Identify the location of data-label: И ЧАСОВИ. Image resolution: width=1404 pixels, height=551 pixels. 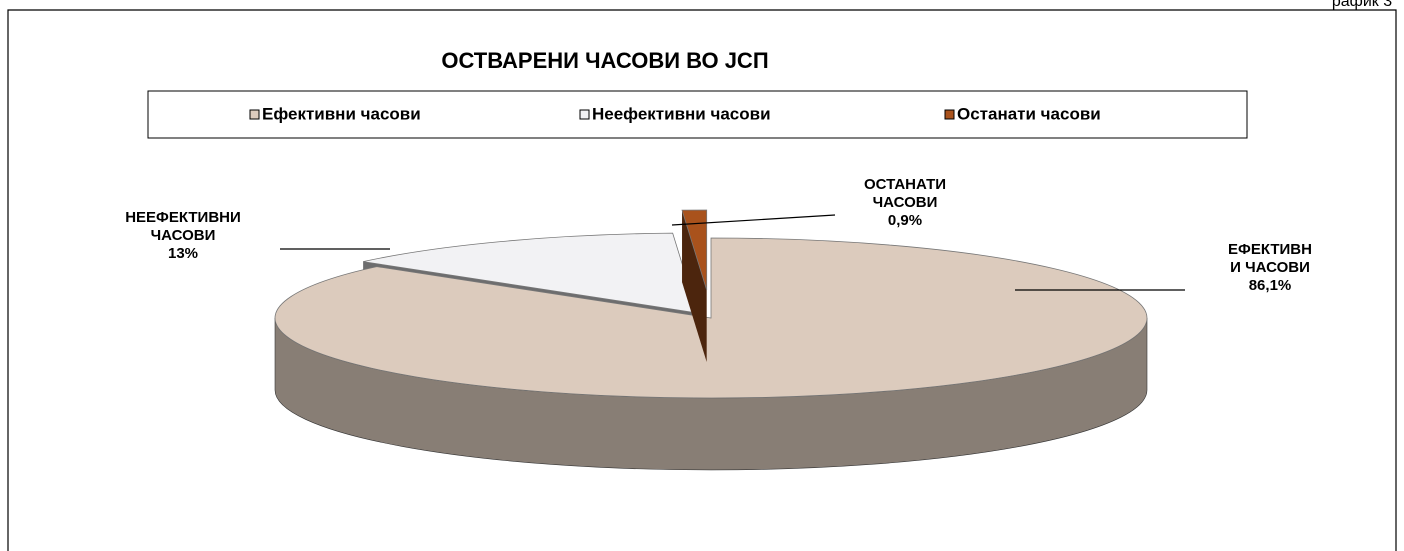
(1270, 267).